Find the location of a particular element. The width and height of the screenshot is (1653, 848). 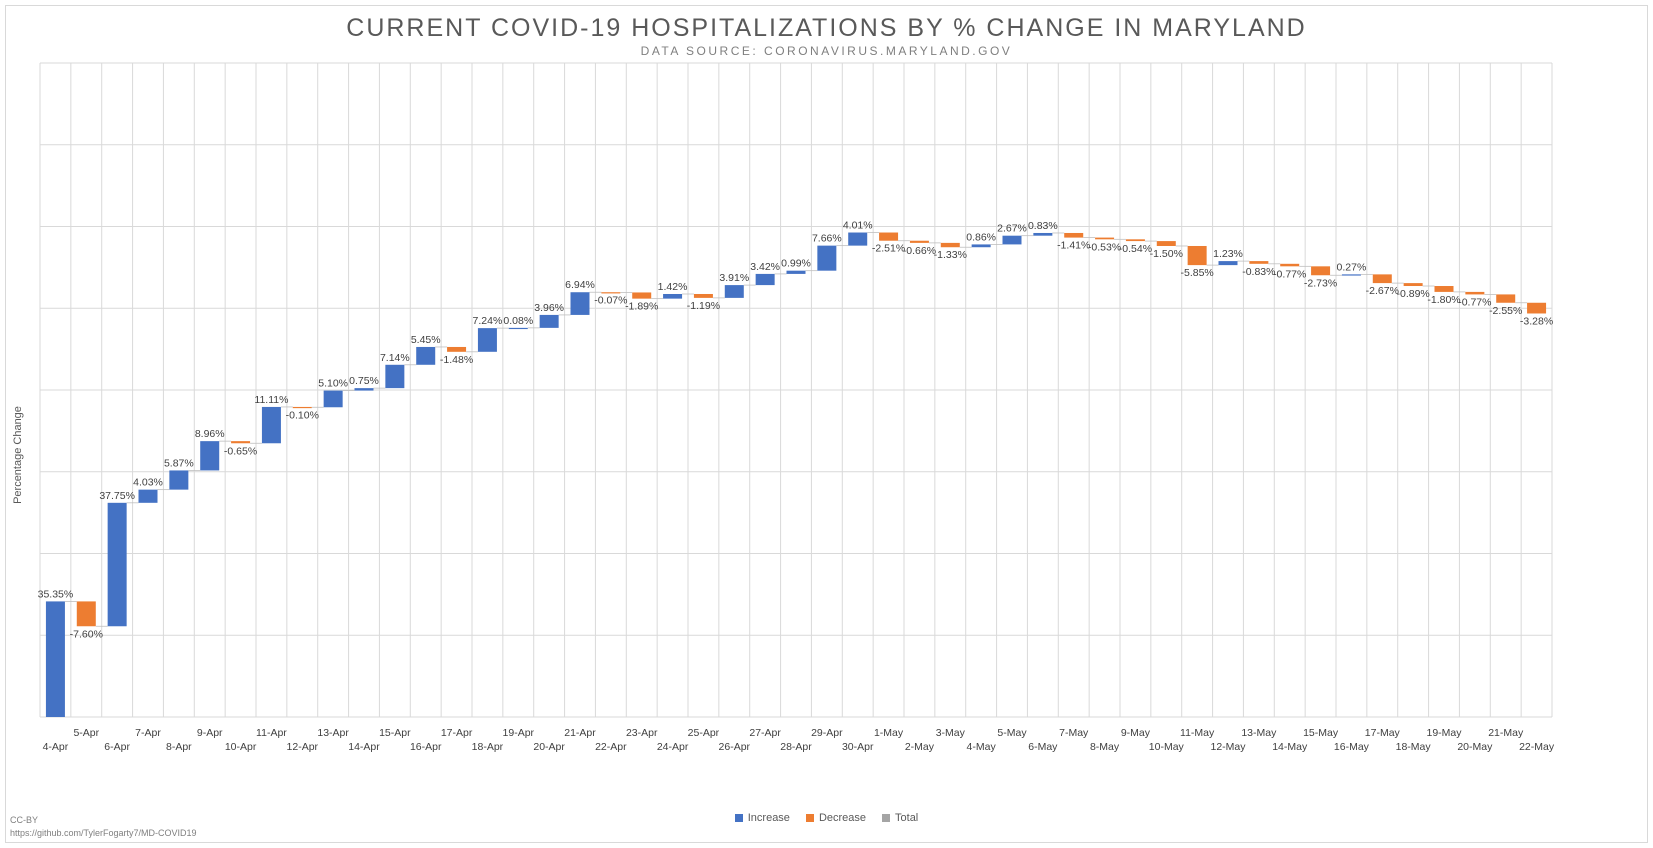

data-label-13-Apr: 5.10% is located at coordinates (333, 384).